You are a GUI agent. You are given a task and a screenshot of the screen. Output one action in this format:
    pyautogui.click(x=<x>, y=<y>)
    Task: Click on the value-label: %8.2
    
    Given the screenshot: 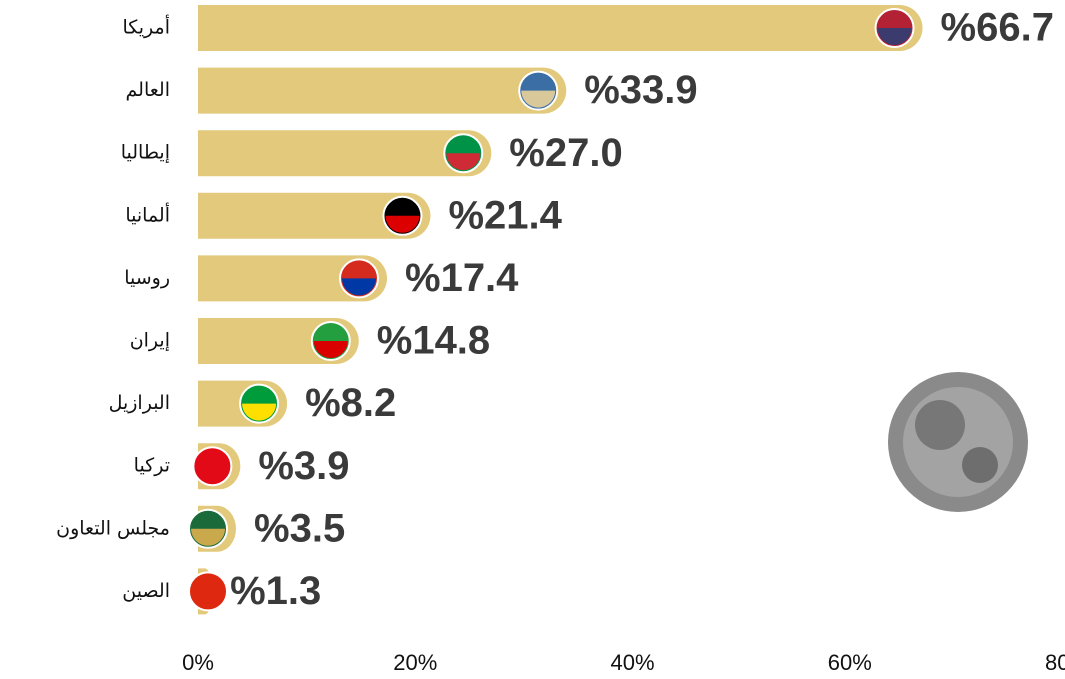 What is the action you would take?
    pyautogui.click(x=350, y=403)
    